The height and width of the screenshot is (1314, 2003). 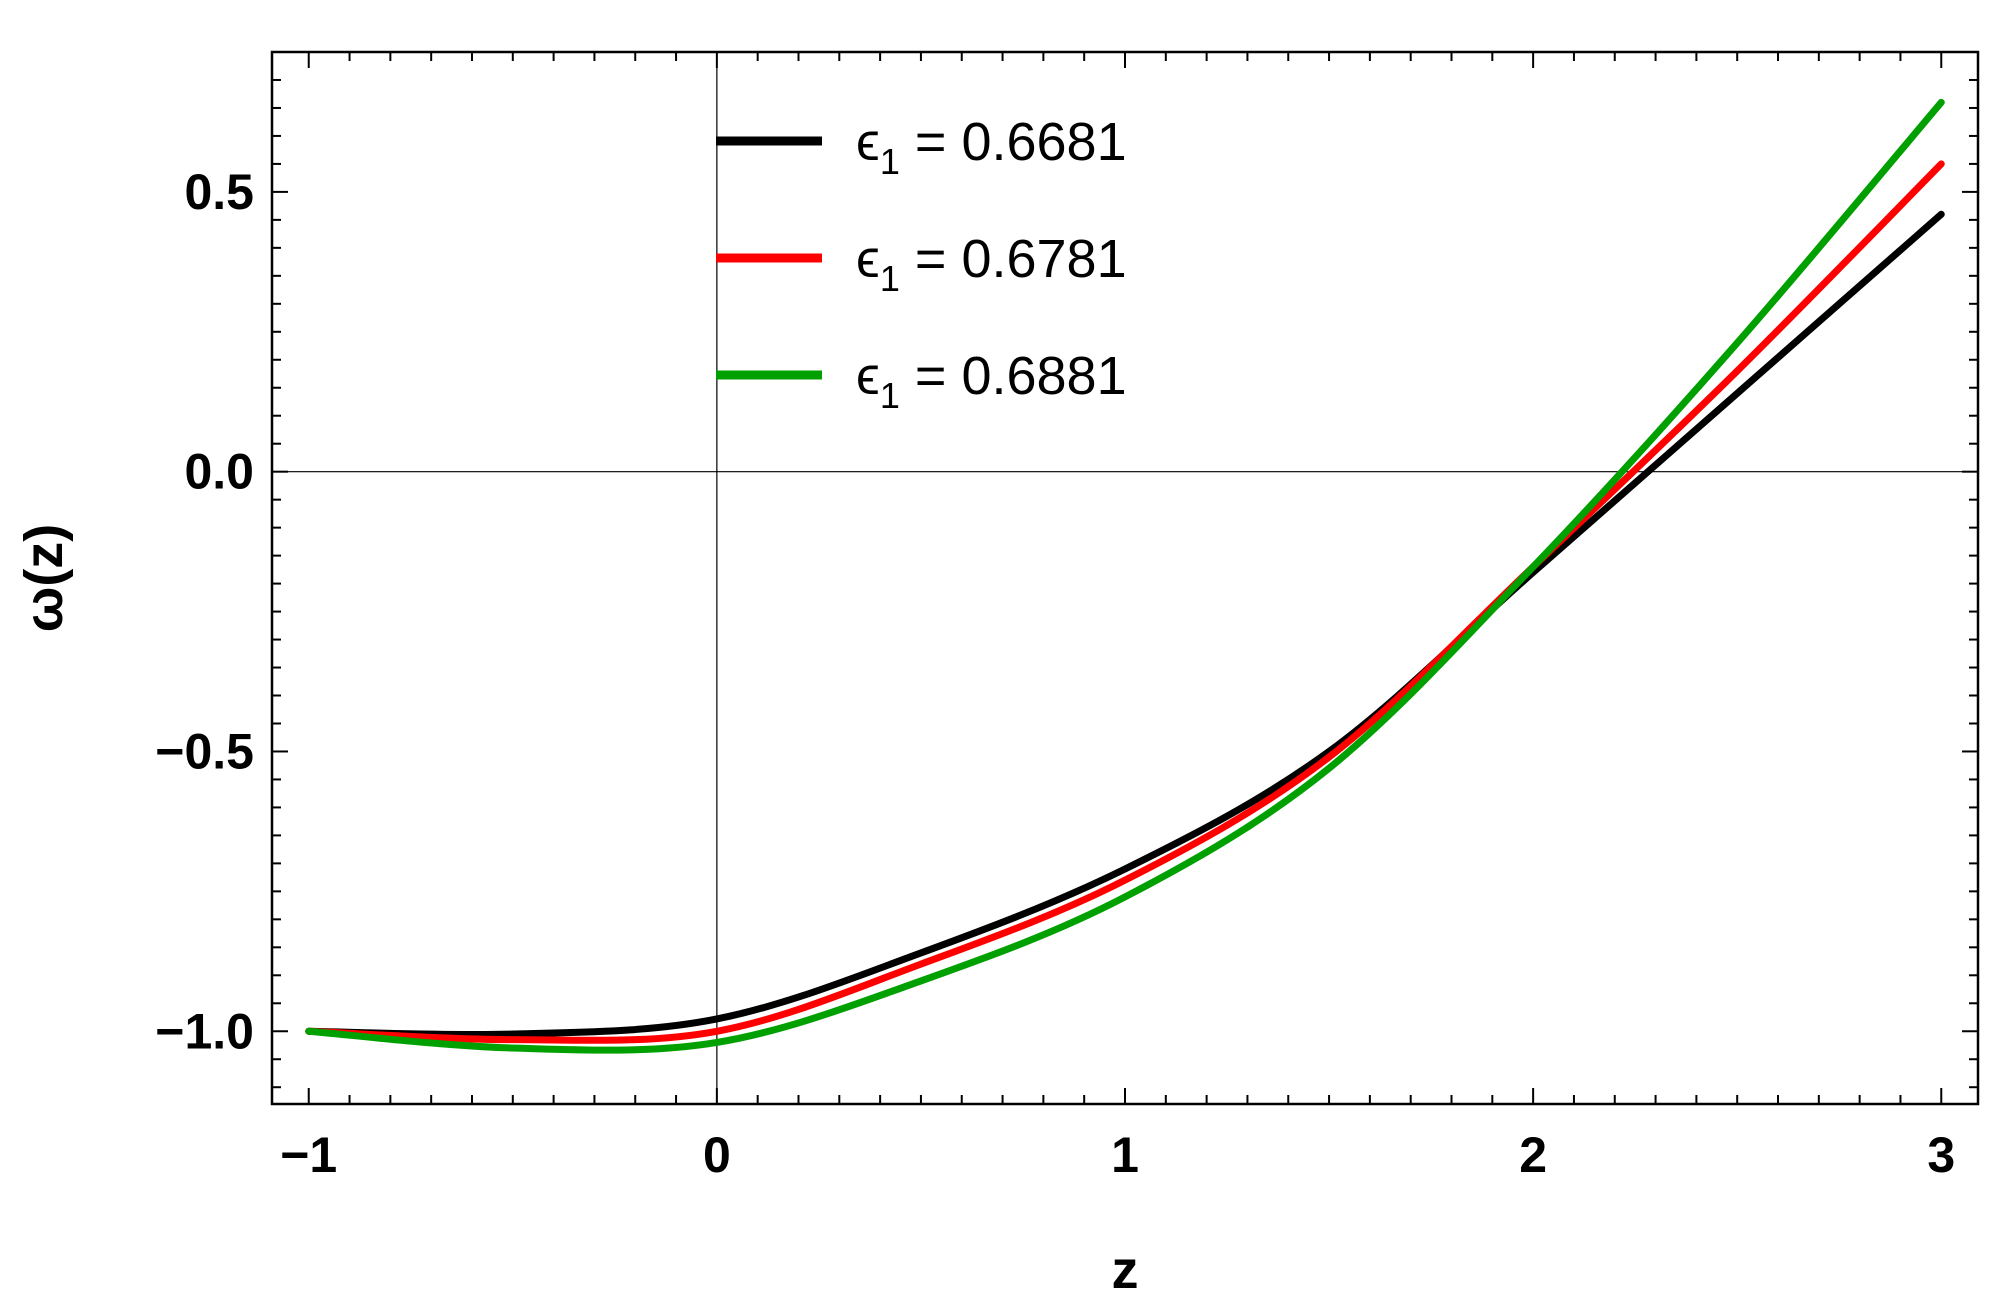 I want to click on legend: ϵ1 = 0.6681 ϵ1 = 0.6781 ϵ1 = 0.6881, so click(x=921, y=264).